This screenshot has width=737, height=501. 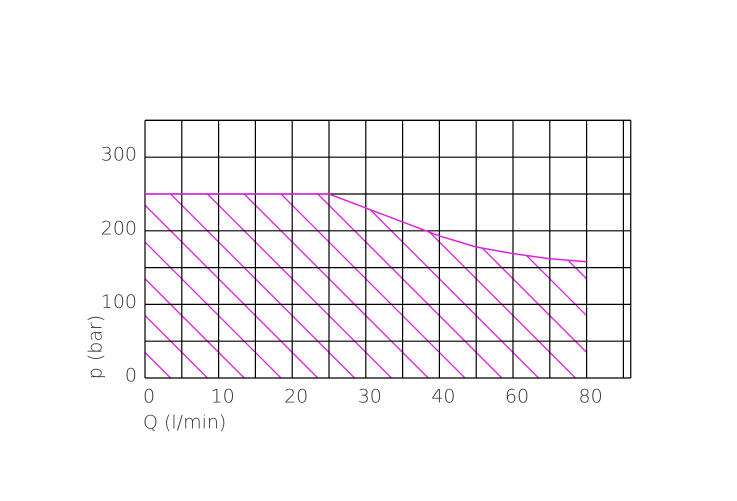 I want to click on x-tick-label: 80, so click(x=591, y=397).